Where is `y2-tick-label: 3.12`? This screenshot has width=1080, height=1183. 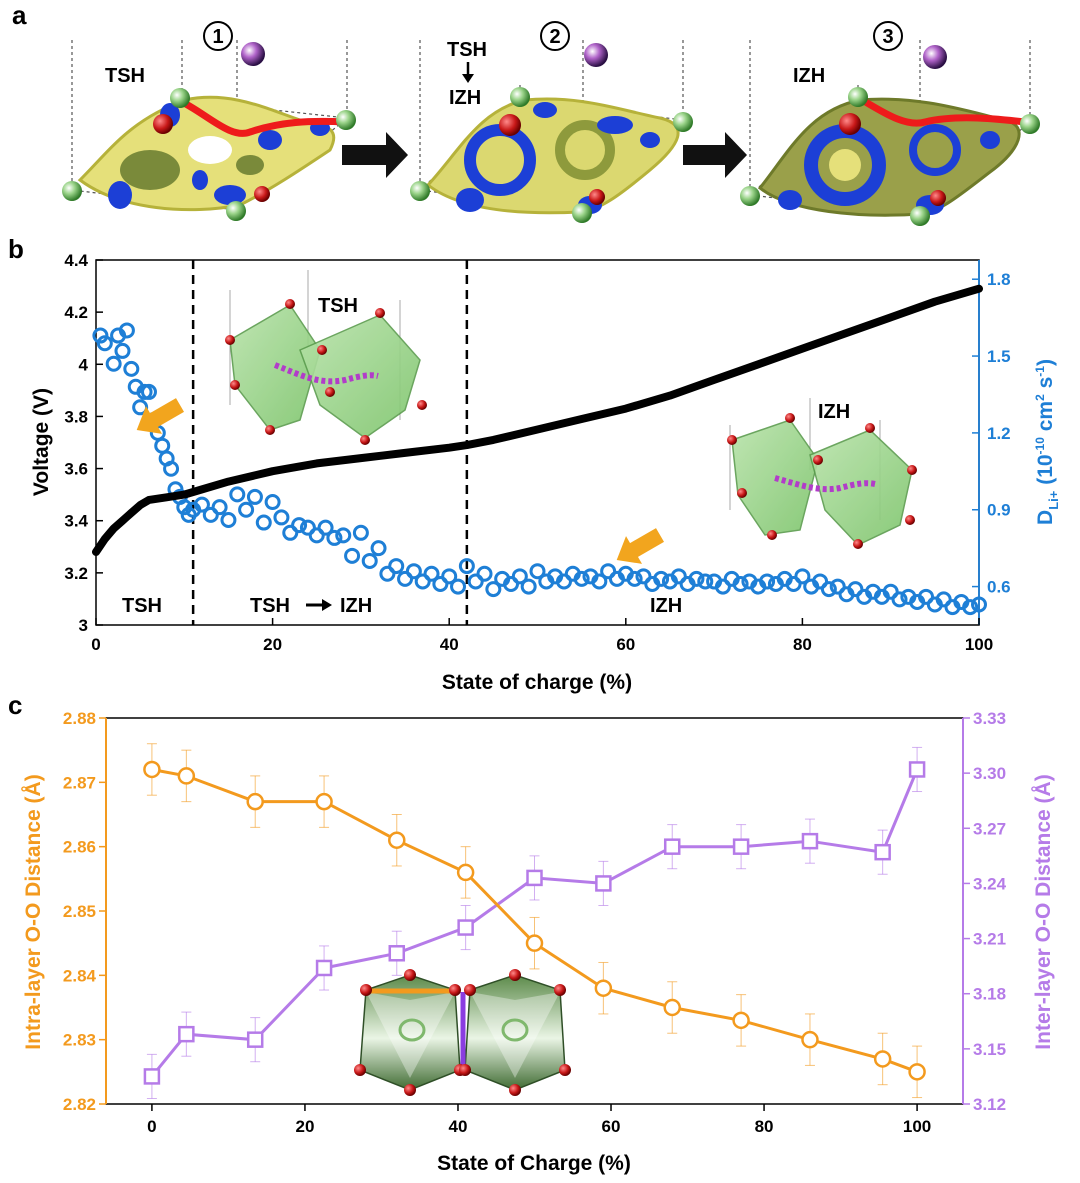
y2-tick-label: 3.12 is located at coordinates (989, 1104).